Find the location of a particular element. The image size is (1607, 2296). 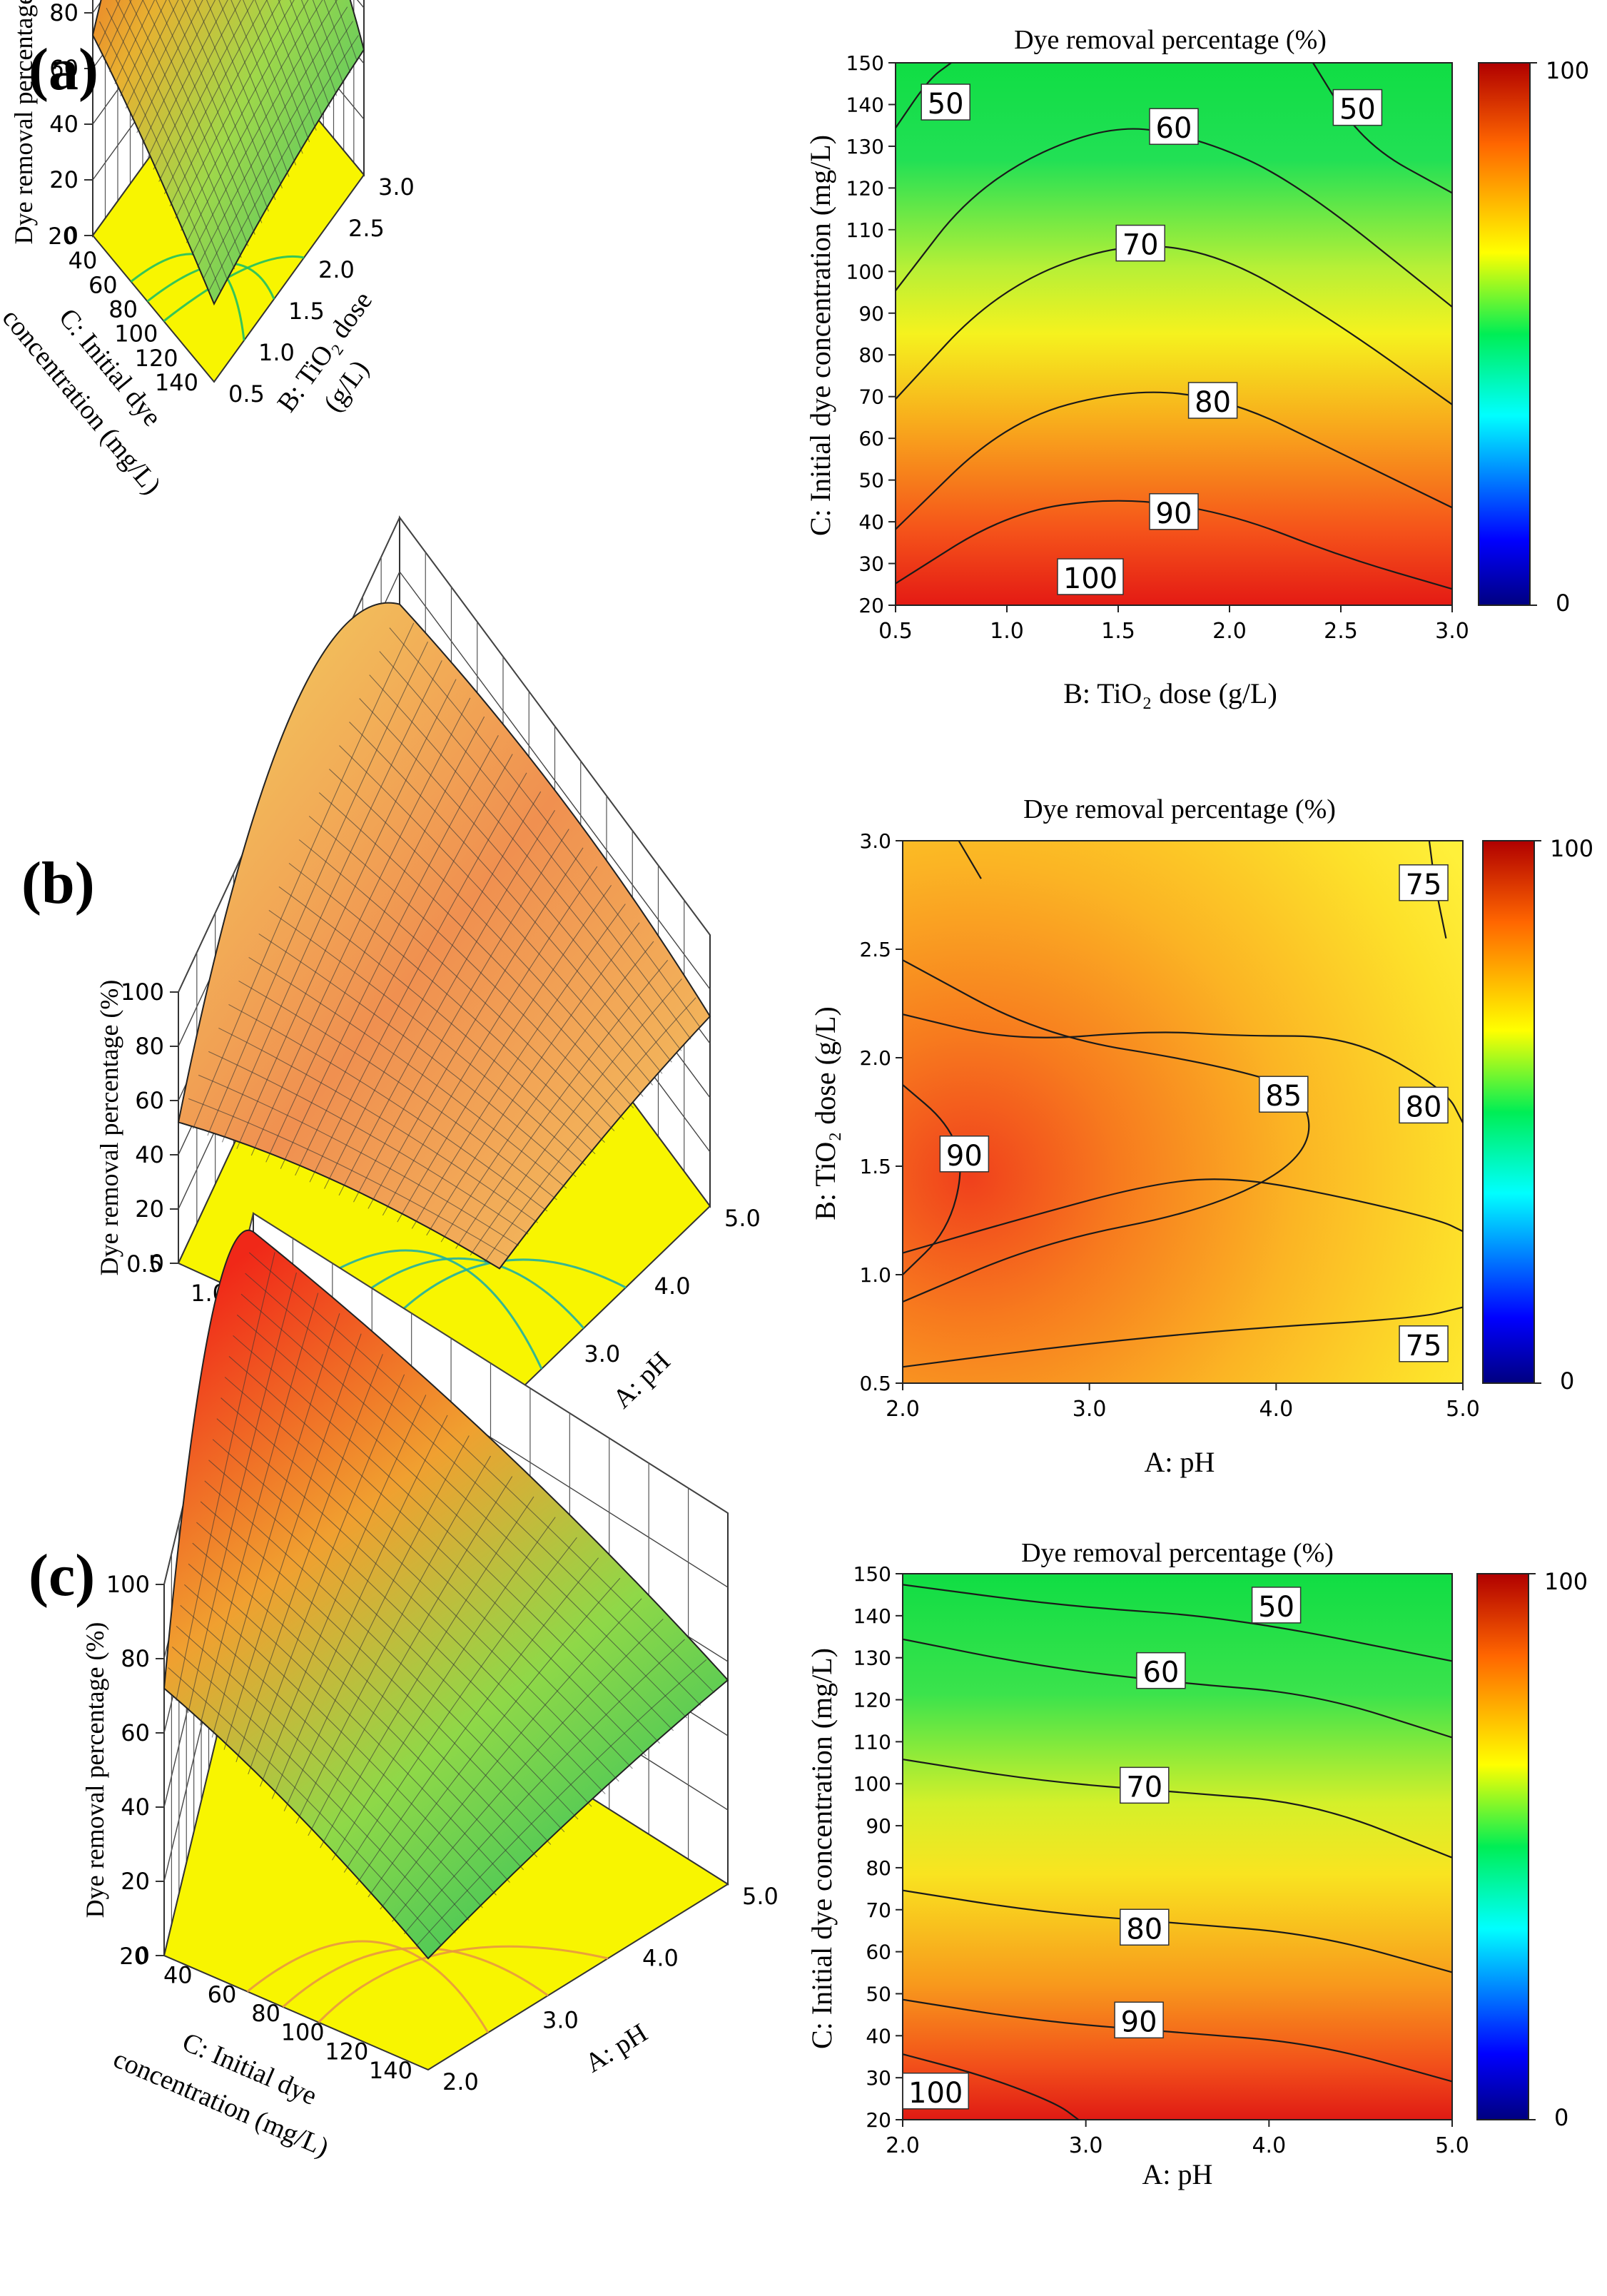

panel-1-ztick-label: 0 is located at coordinates (157, 1263).